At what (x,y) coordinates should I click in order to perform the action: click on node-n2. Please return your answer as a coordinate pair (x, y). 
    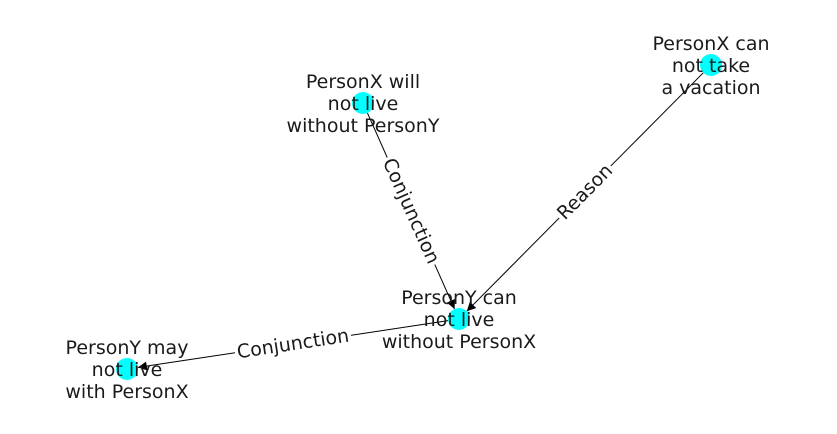
    Looking at the image, I should click on (363, 103).